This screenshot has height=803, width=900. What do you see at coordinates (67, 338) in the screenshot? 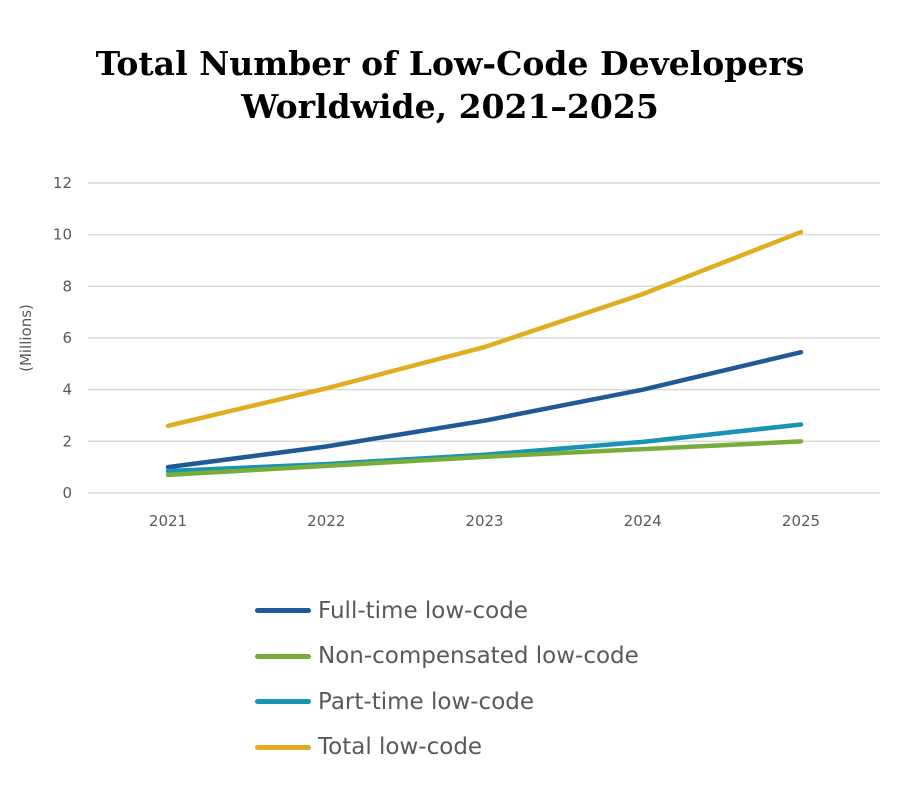
I see `y-tick-label: 6` at bounding box center [67, 338].